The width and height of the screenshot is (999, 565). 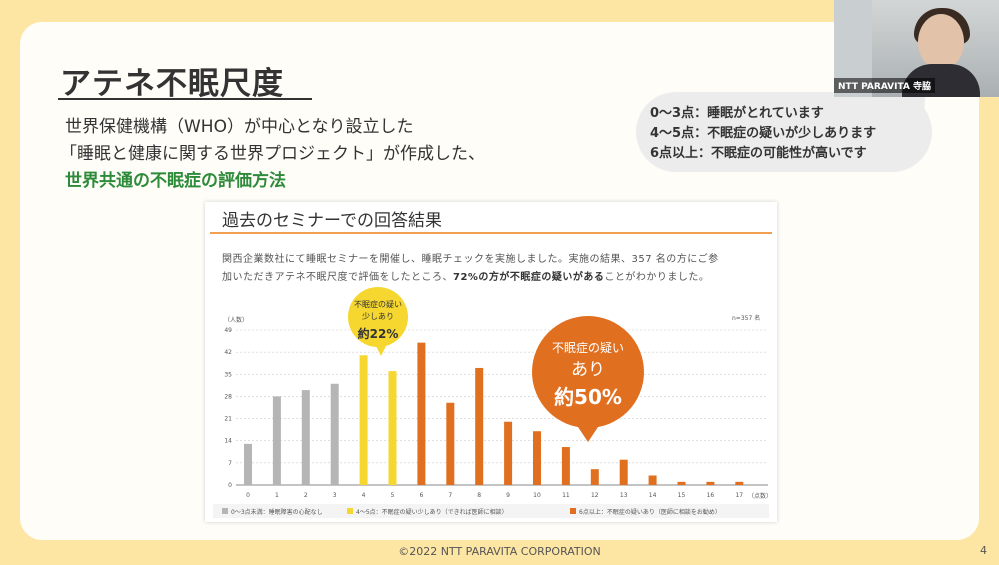 I want to click on big-callout-circle, so click(x=588, y=372).